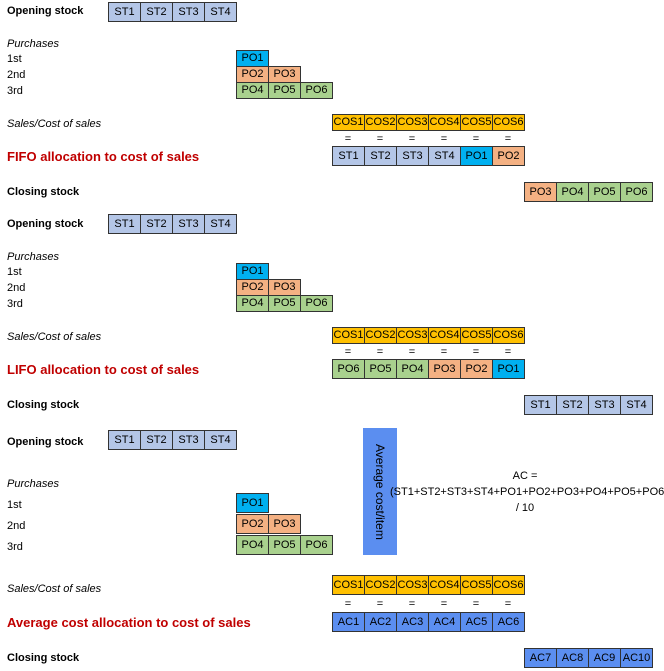 The image size is (664, 671). Describe the element at coordinates (412, 122) in the screenshot. I see `cell-cos3: COS3` at that location.